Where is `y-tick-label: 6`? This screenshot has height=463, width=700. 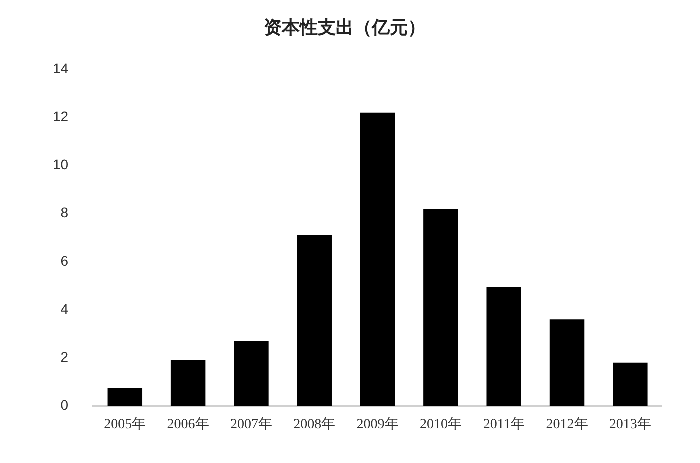 y-tick-label: 6 is located at coordinates (64, 260).